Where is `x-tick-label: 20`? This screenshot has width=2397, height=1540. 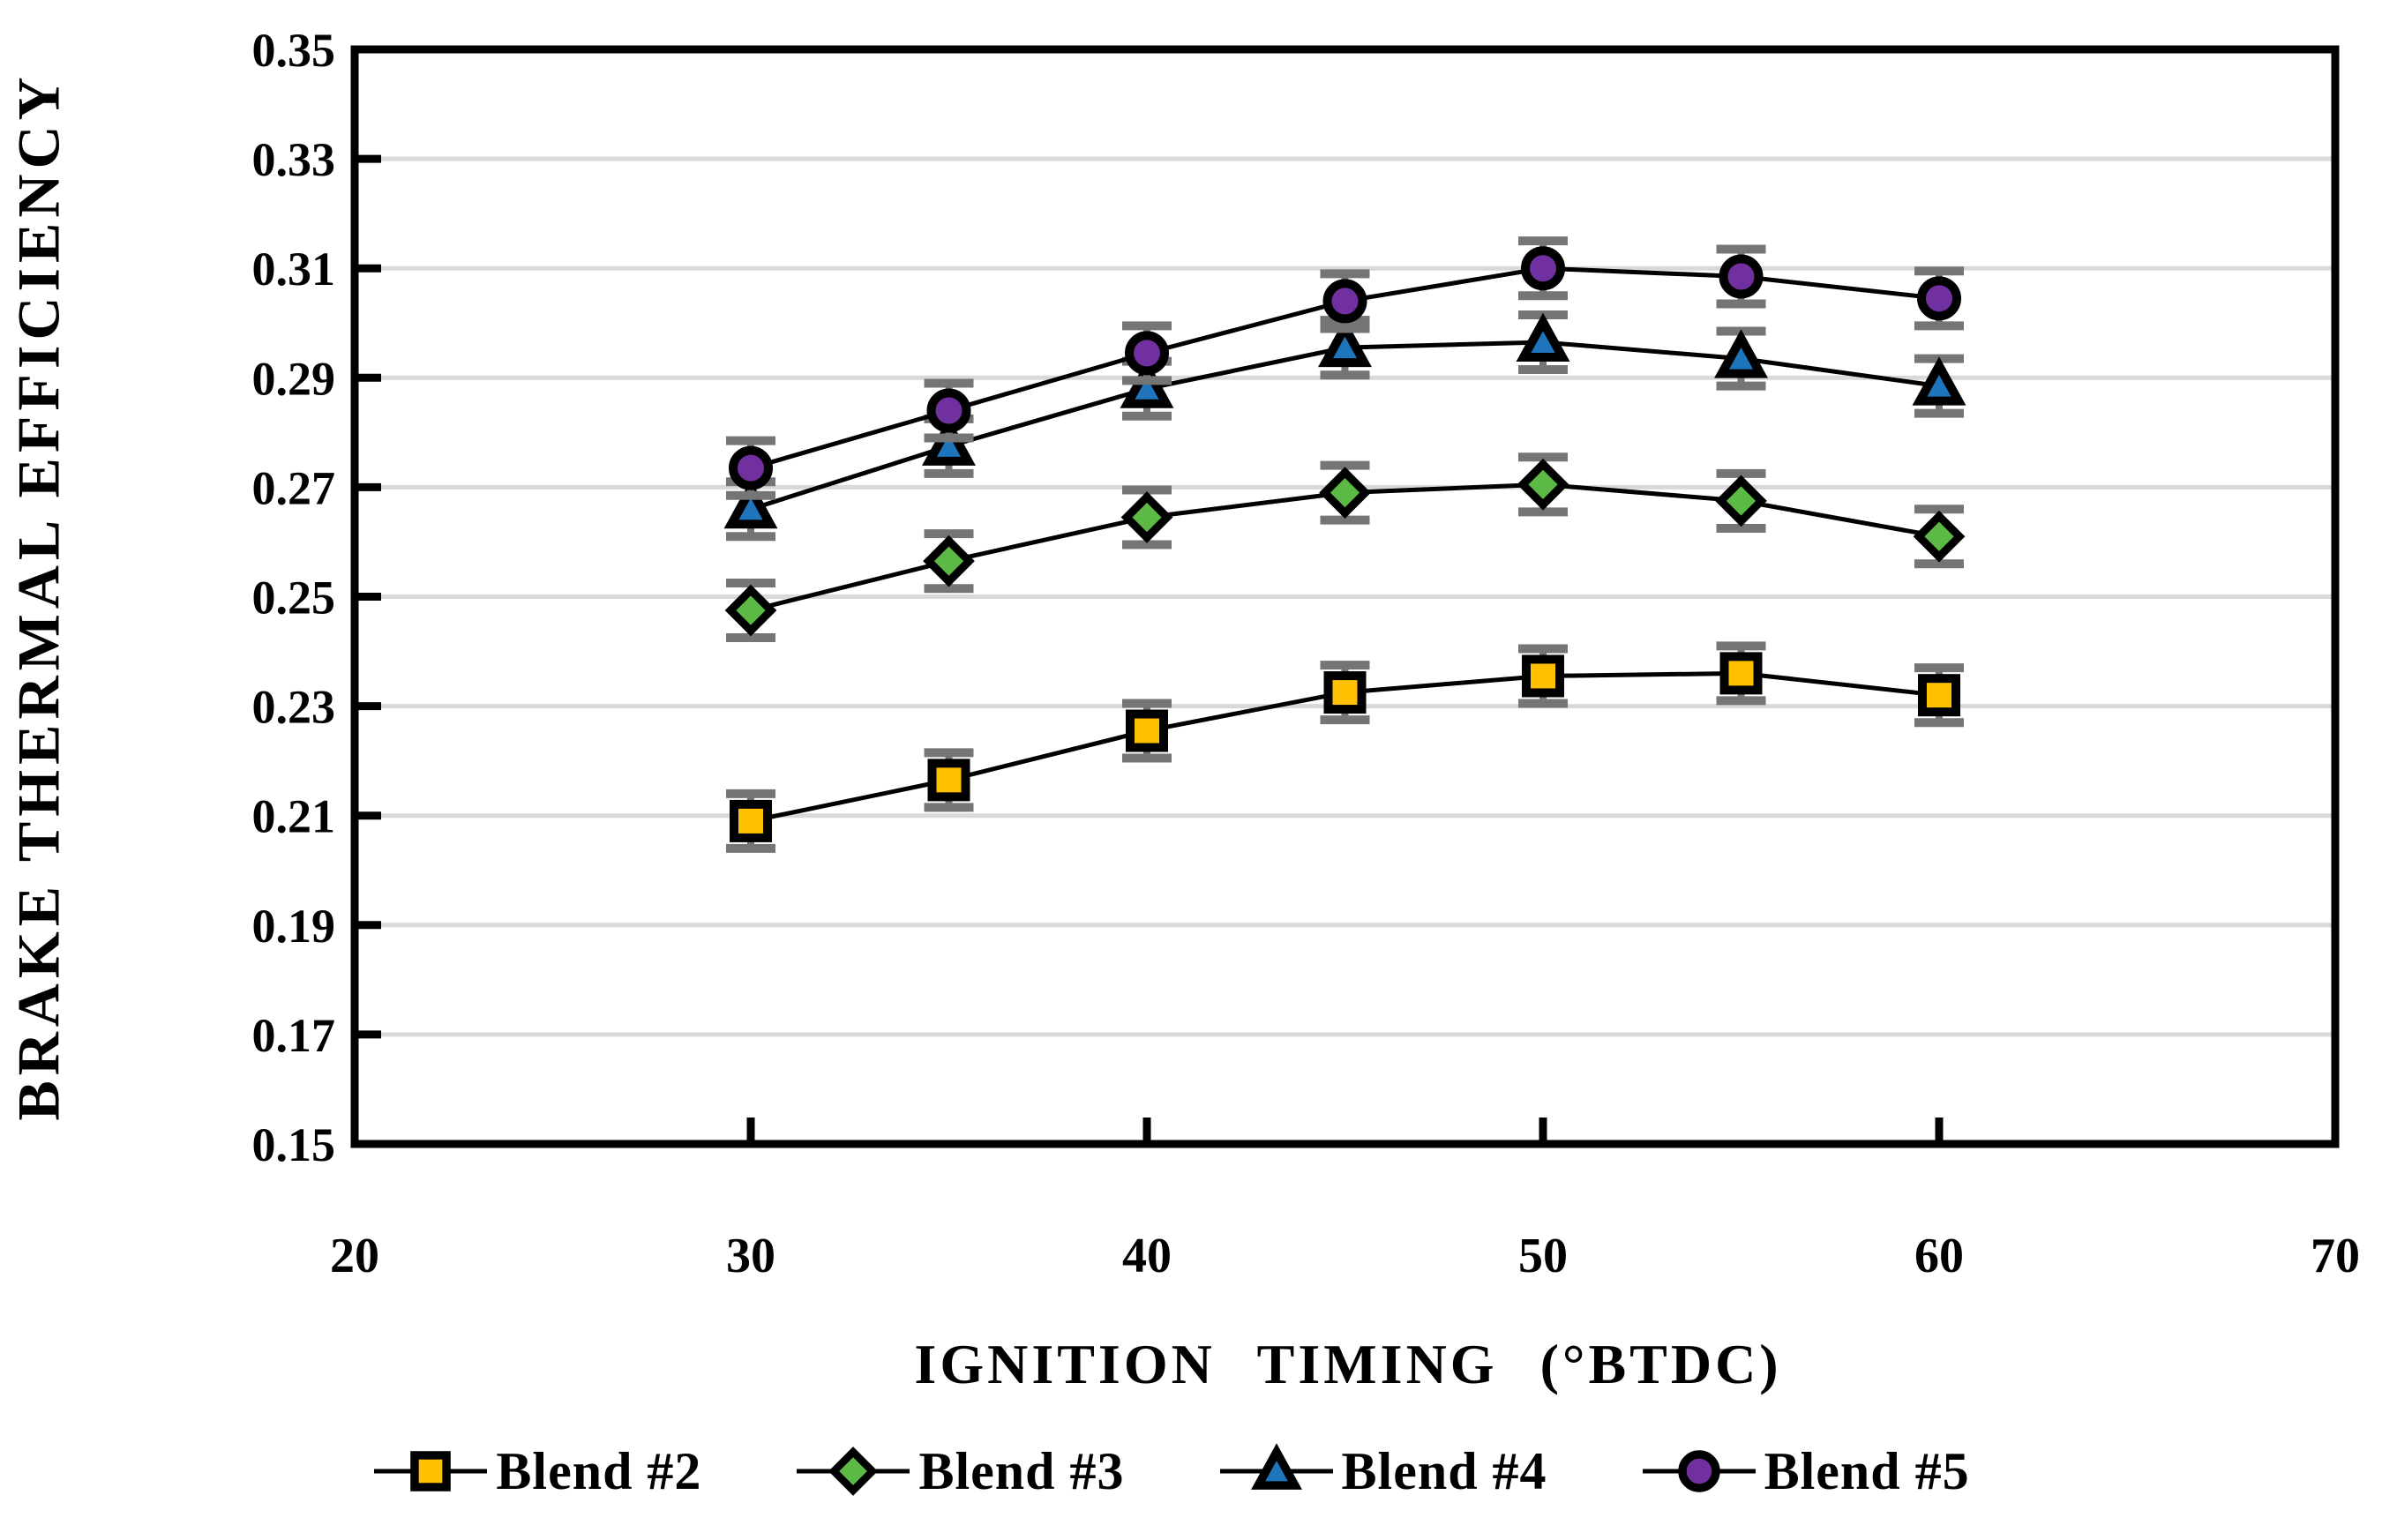
x-tick-label: 20 is located at coordinates (354, 1256).